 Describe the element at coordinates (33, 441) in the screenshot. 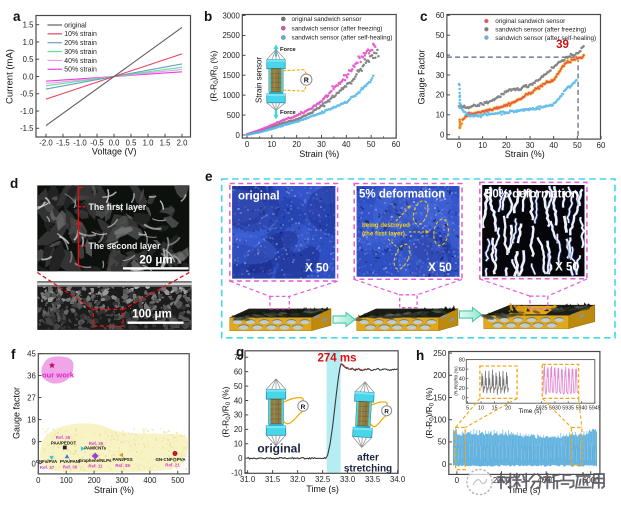

I see `svg-text: 9` at that location.